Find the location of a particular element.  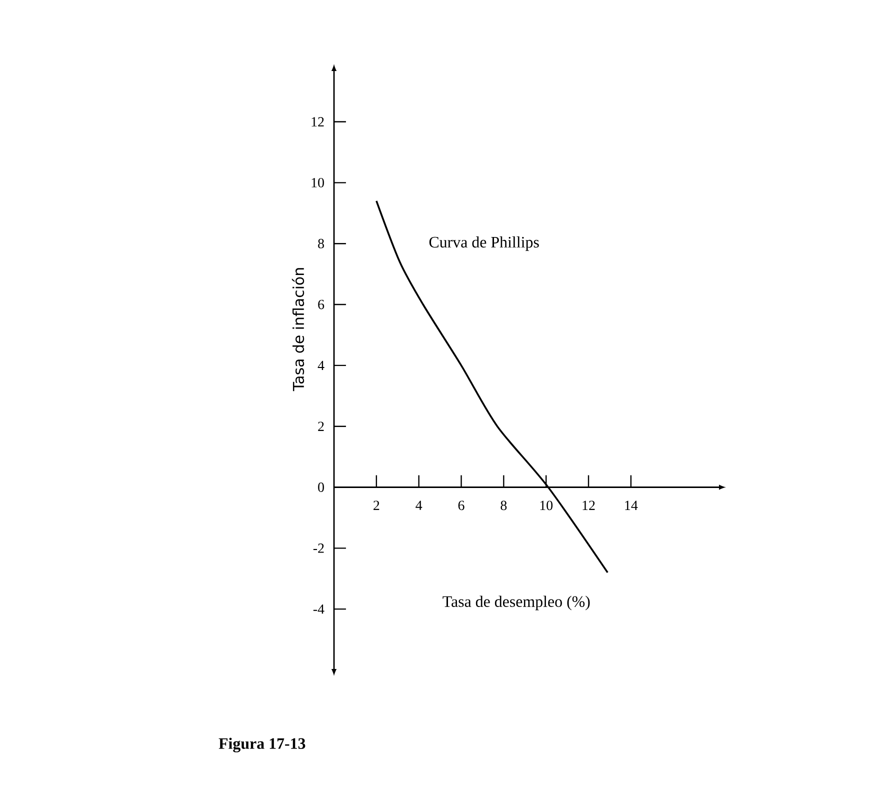

x-axis-title: Tasa de desempleo (%) is located at coordinates (516, 603).